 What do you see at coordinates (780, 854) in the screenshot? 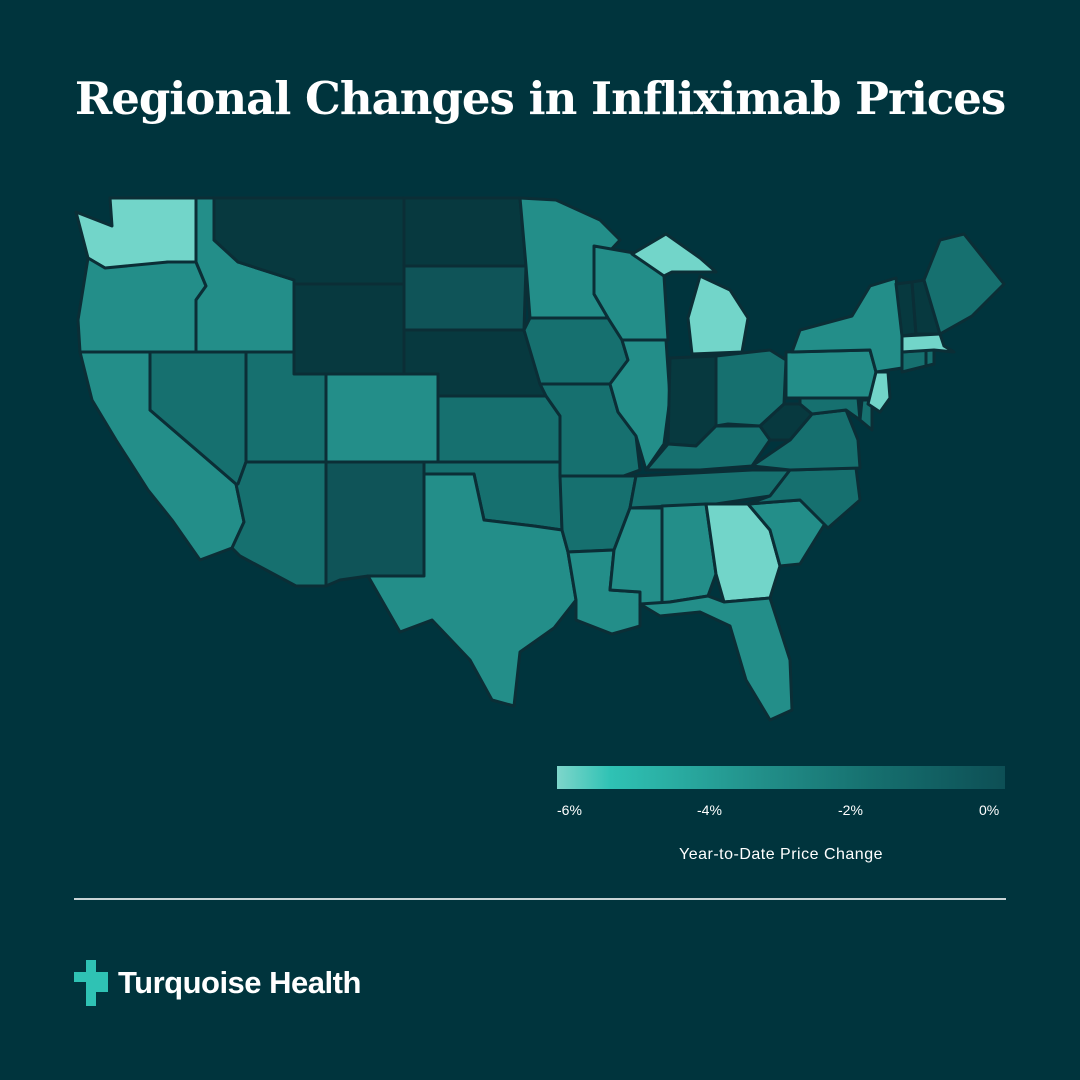
I see `legend-title: Year-to-Date Price Change` at bounding box center [780, 854].